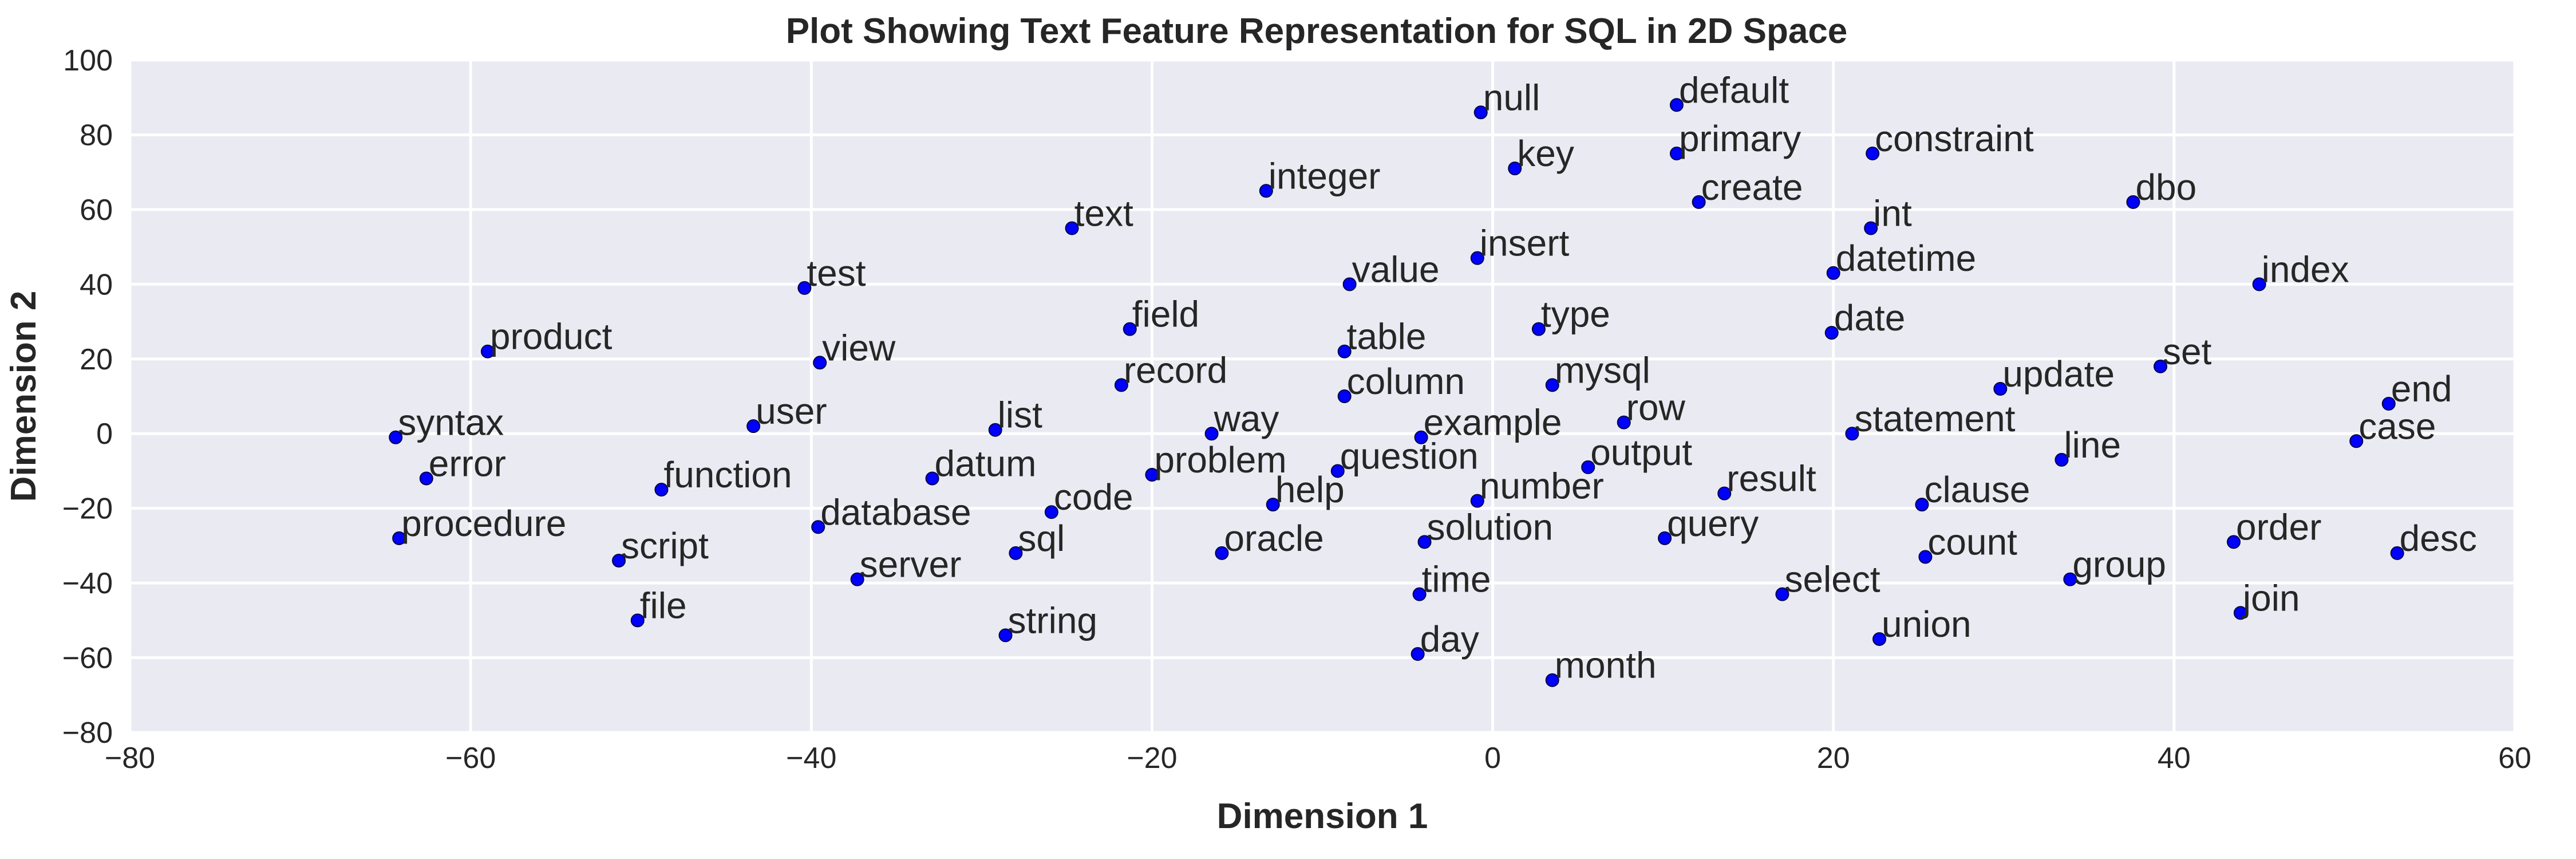 The height and width of the screenshot is (859, 2576). What do you see at coordinates (87, 509) in the screenshot?
I see `y-tick-label: −20` at bounding box center [87, 509].